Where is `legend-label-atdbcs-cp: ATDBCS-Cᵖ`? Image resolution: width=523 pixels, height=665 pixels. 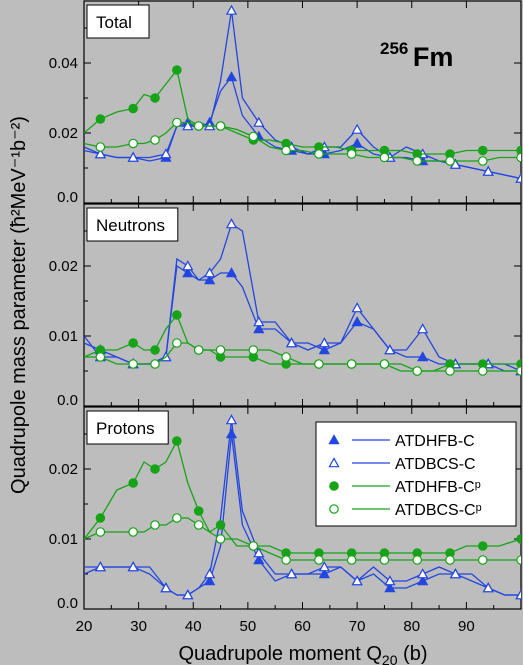
legend-label-atdbcs-cp: ATDBCS-Cᵖ is located at coordinates (438, 510).